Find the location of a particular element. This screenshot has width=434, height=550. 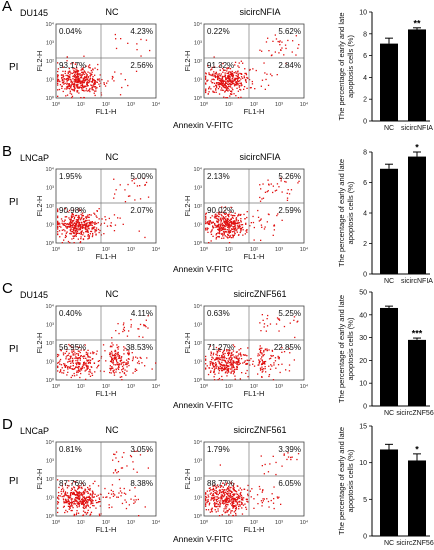

plot-frame is located at coordinates (106, 479).